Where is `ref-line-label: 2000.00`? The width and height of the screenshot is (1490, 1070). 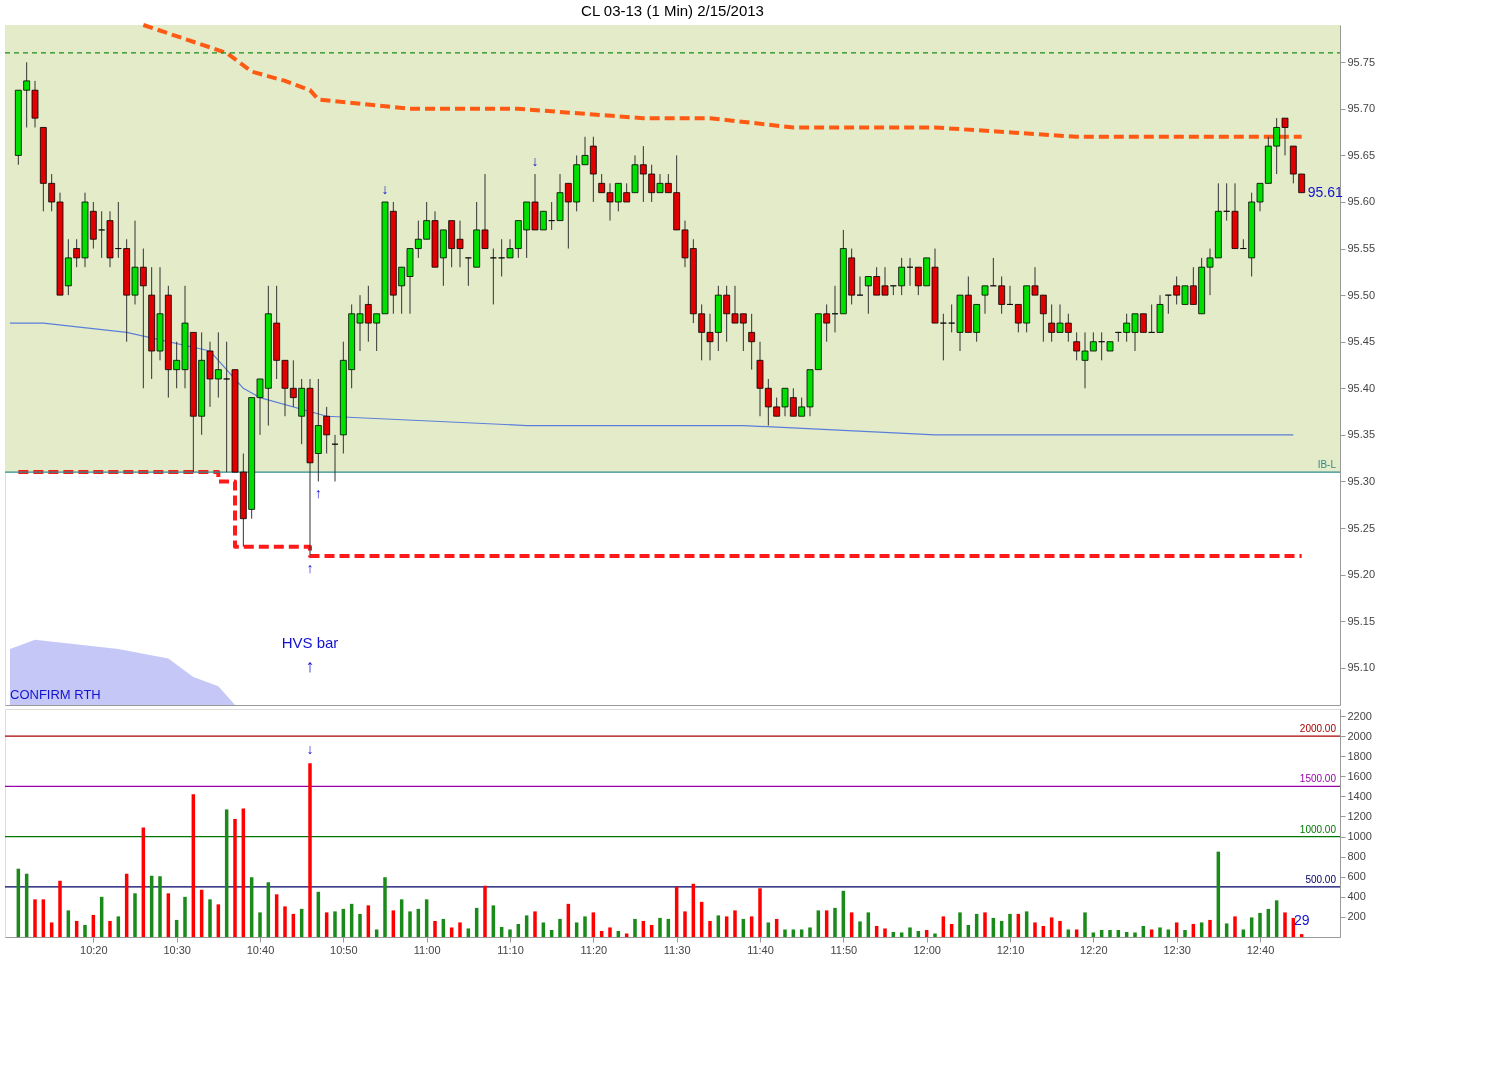 ref-line-label: 2000.00 is located at coordinates (1318, 729).